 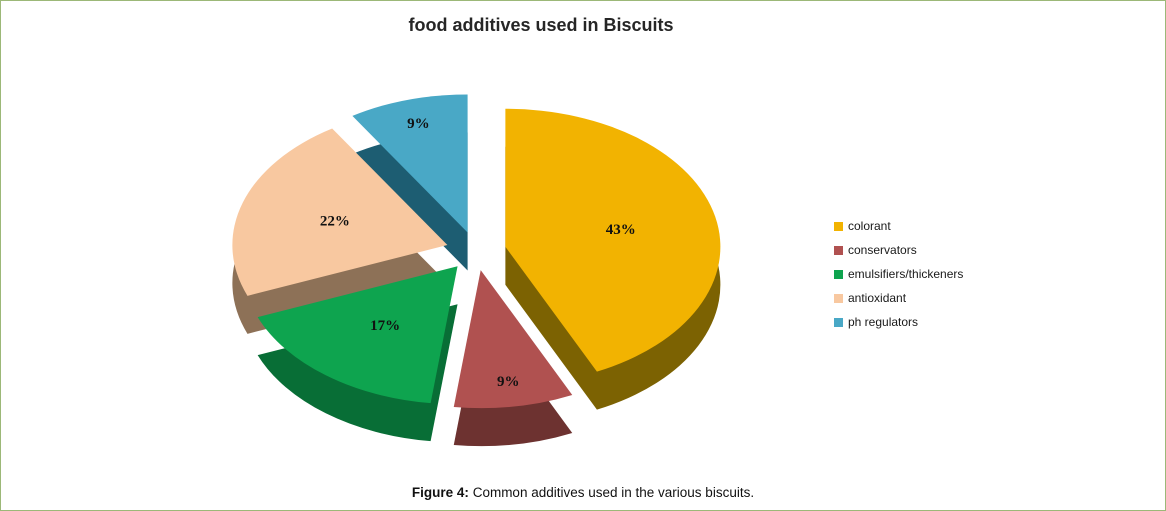 I want to click on legend-item-ph-regulators: ph regulators, so click(x=898, y=322).